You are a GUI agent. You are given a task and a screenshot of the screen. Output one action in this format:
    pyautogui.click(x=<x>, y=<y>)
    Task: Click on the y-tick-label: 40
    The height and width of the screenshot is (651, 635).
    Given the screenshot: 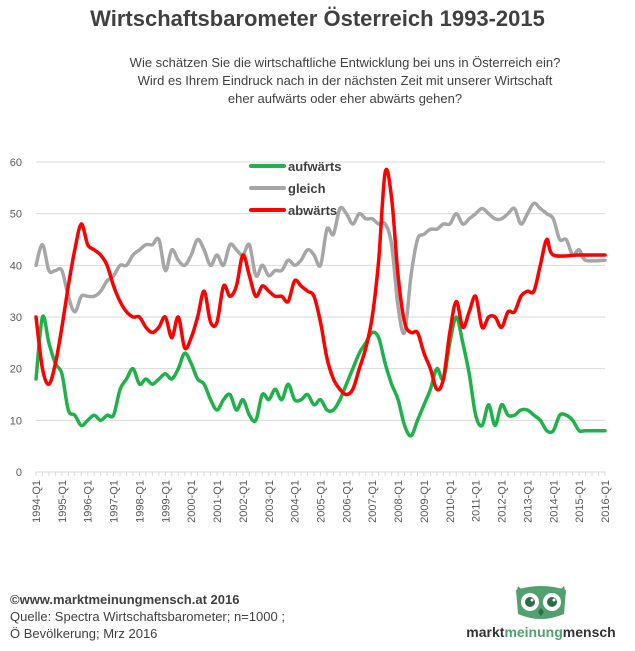 What is the action you would take?
    pyautogui.click(x=16, y=266)
    